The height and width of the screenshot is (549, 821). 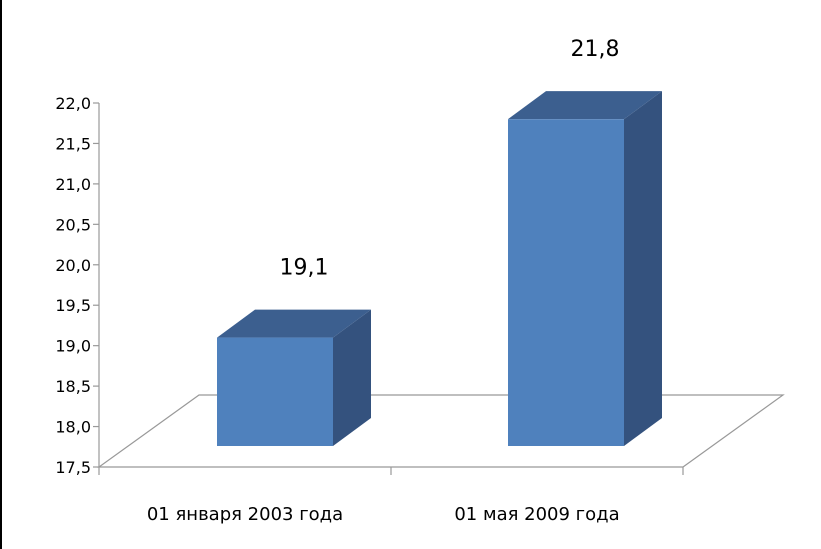 I want to click on y-tick-label: 19,5, so click(x=73, y=305).